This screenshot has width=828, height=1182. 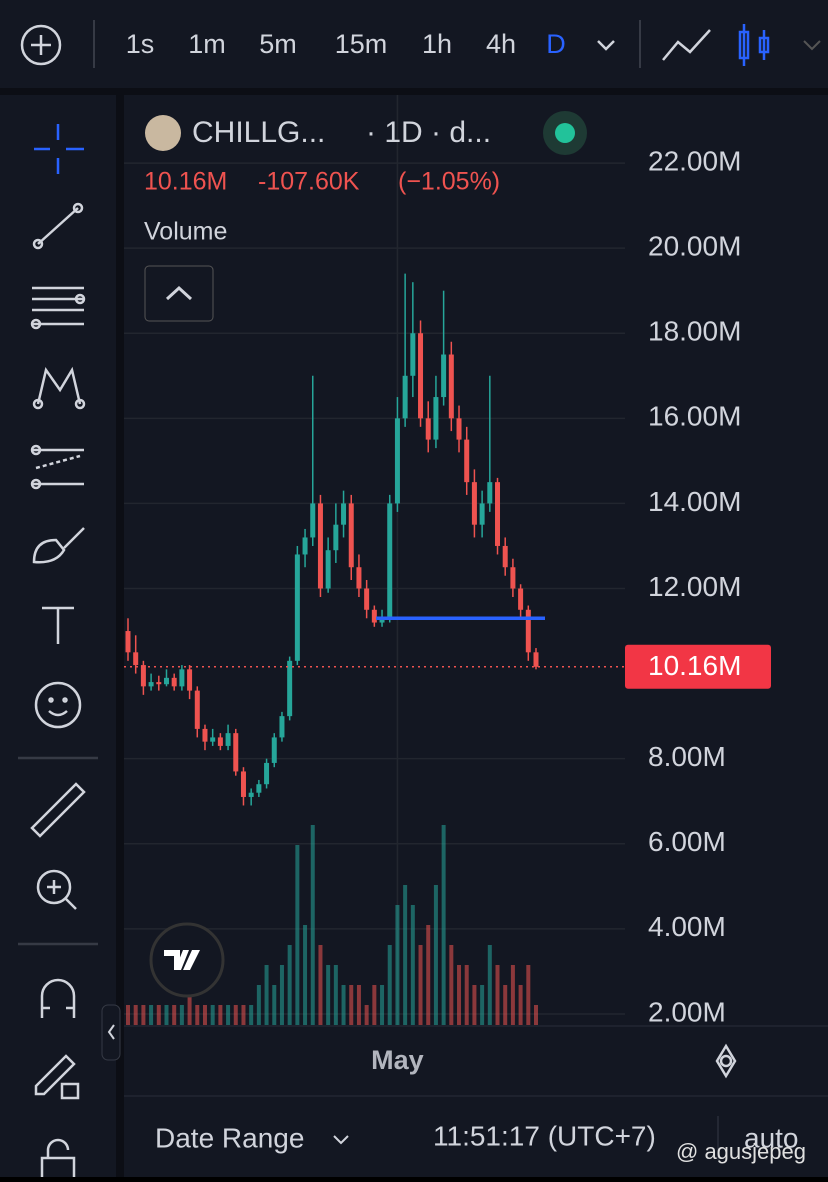 I want to click on tv-logo-mark, so click(x=182, y=960).